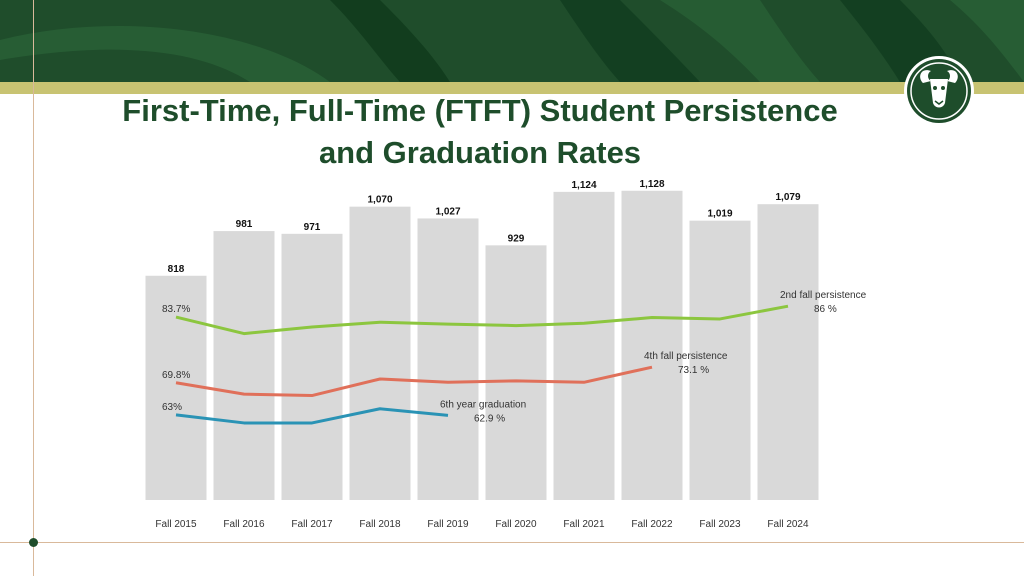 Image resolution: width=1024 pixels, height=576 pixels. Describe the element at coordinates (823, 295) in the screenshot. I see `series-name-label-0: 2nd fall persistence` at that location.